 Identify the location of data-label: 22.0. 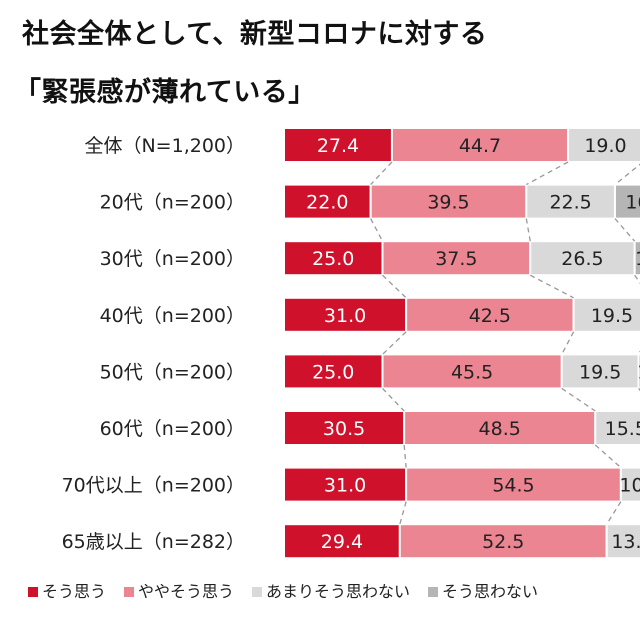
(327, 203).